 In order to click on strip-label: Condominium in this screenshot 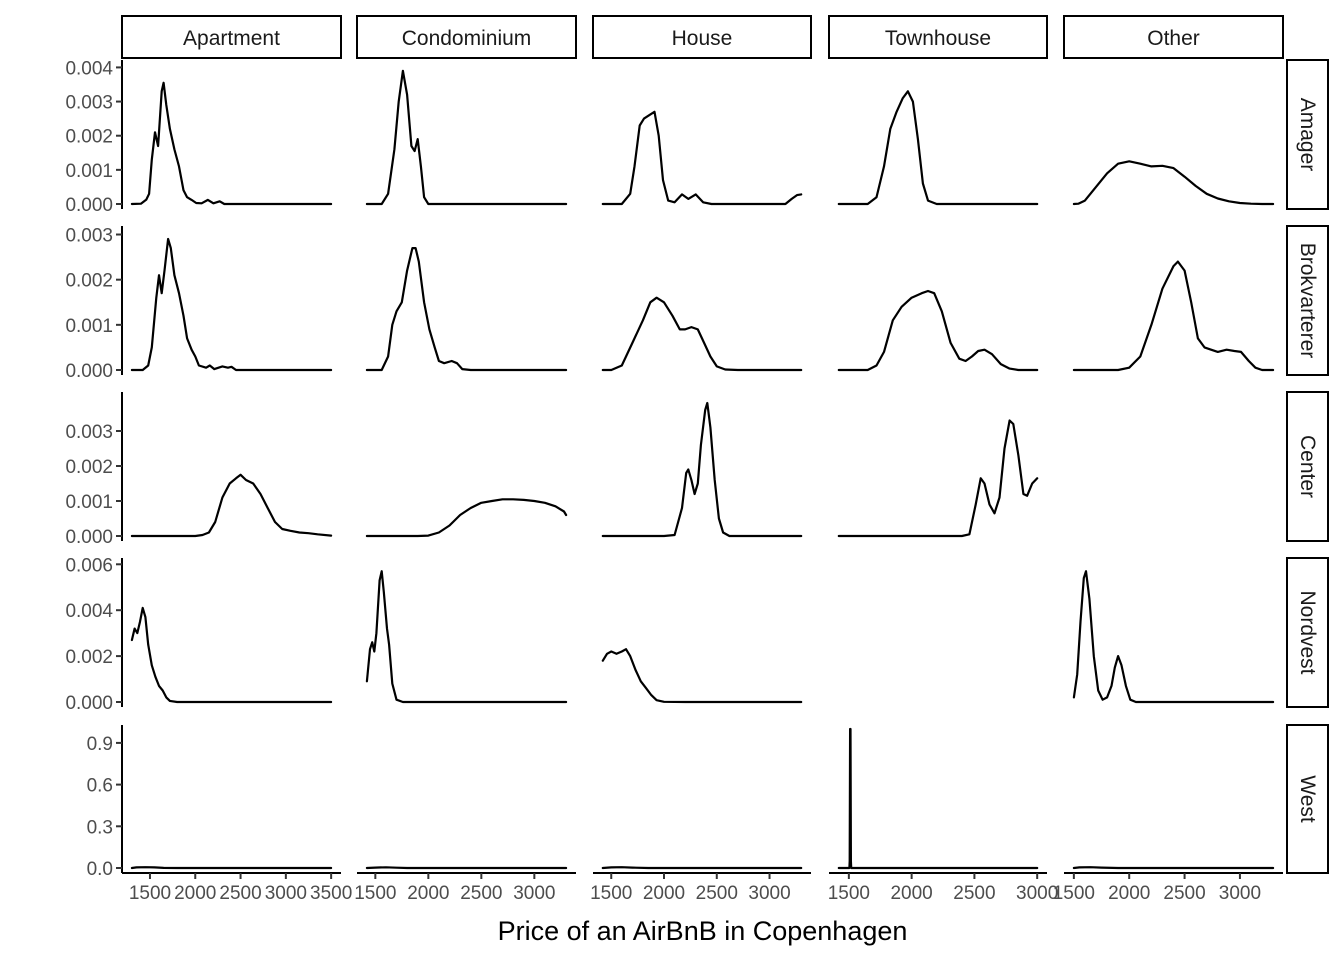, I will do `click(467, 38)`.